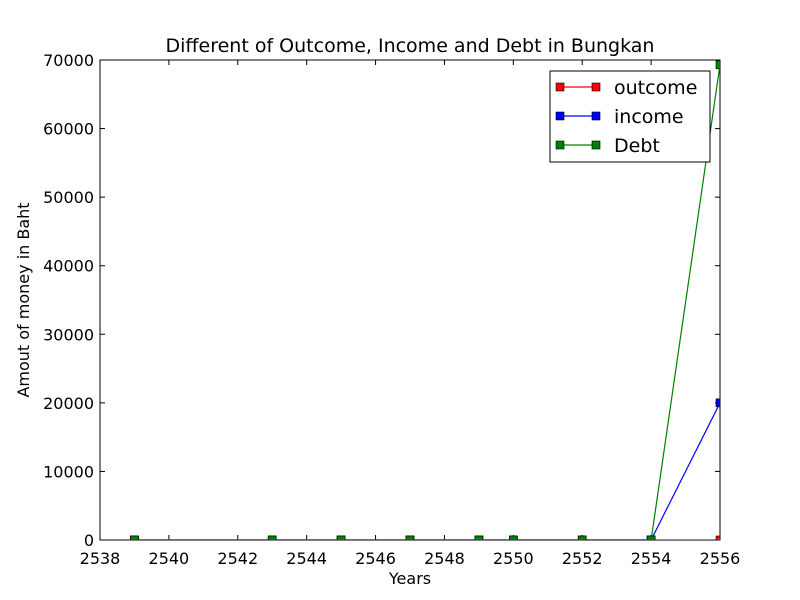 The width and height of the screenshot is (800, 600). I want to click on legend-label-debt: Debt, so click(637, 146).